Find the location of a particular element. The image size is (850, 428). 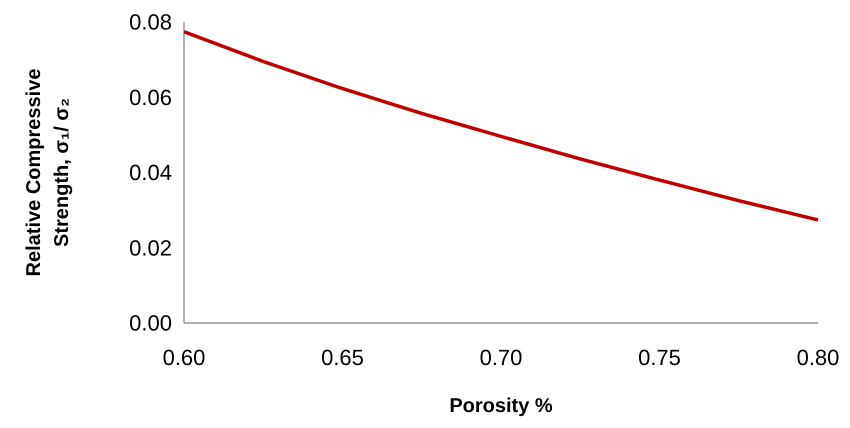

x-tick-label: 0.80 is located at coordinates (818, 357).